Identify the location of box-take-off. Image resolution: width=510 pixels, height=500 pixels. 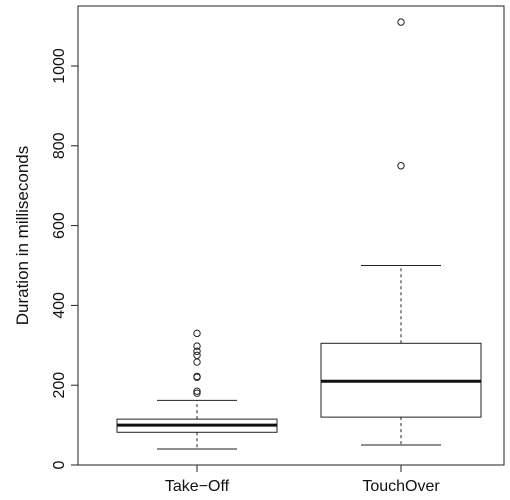
(197, 389).